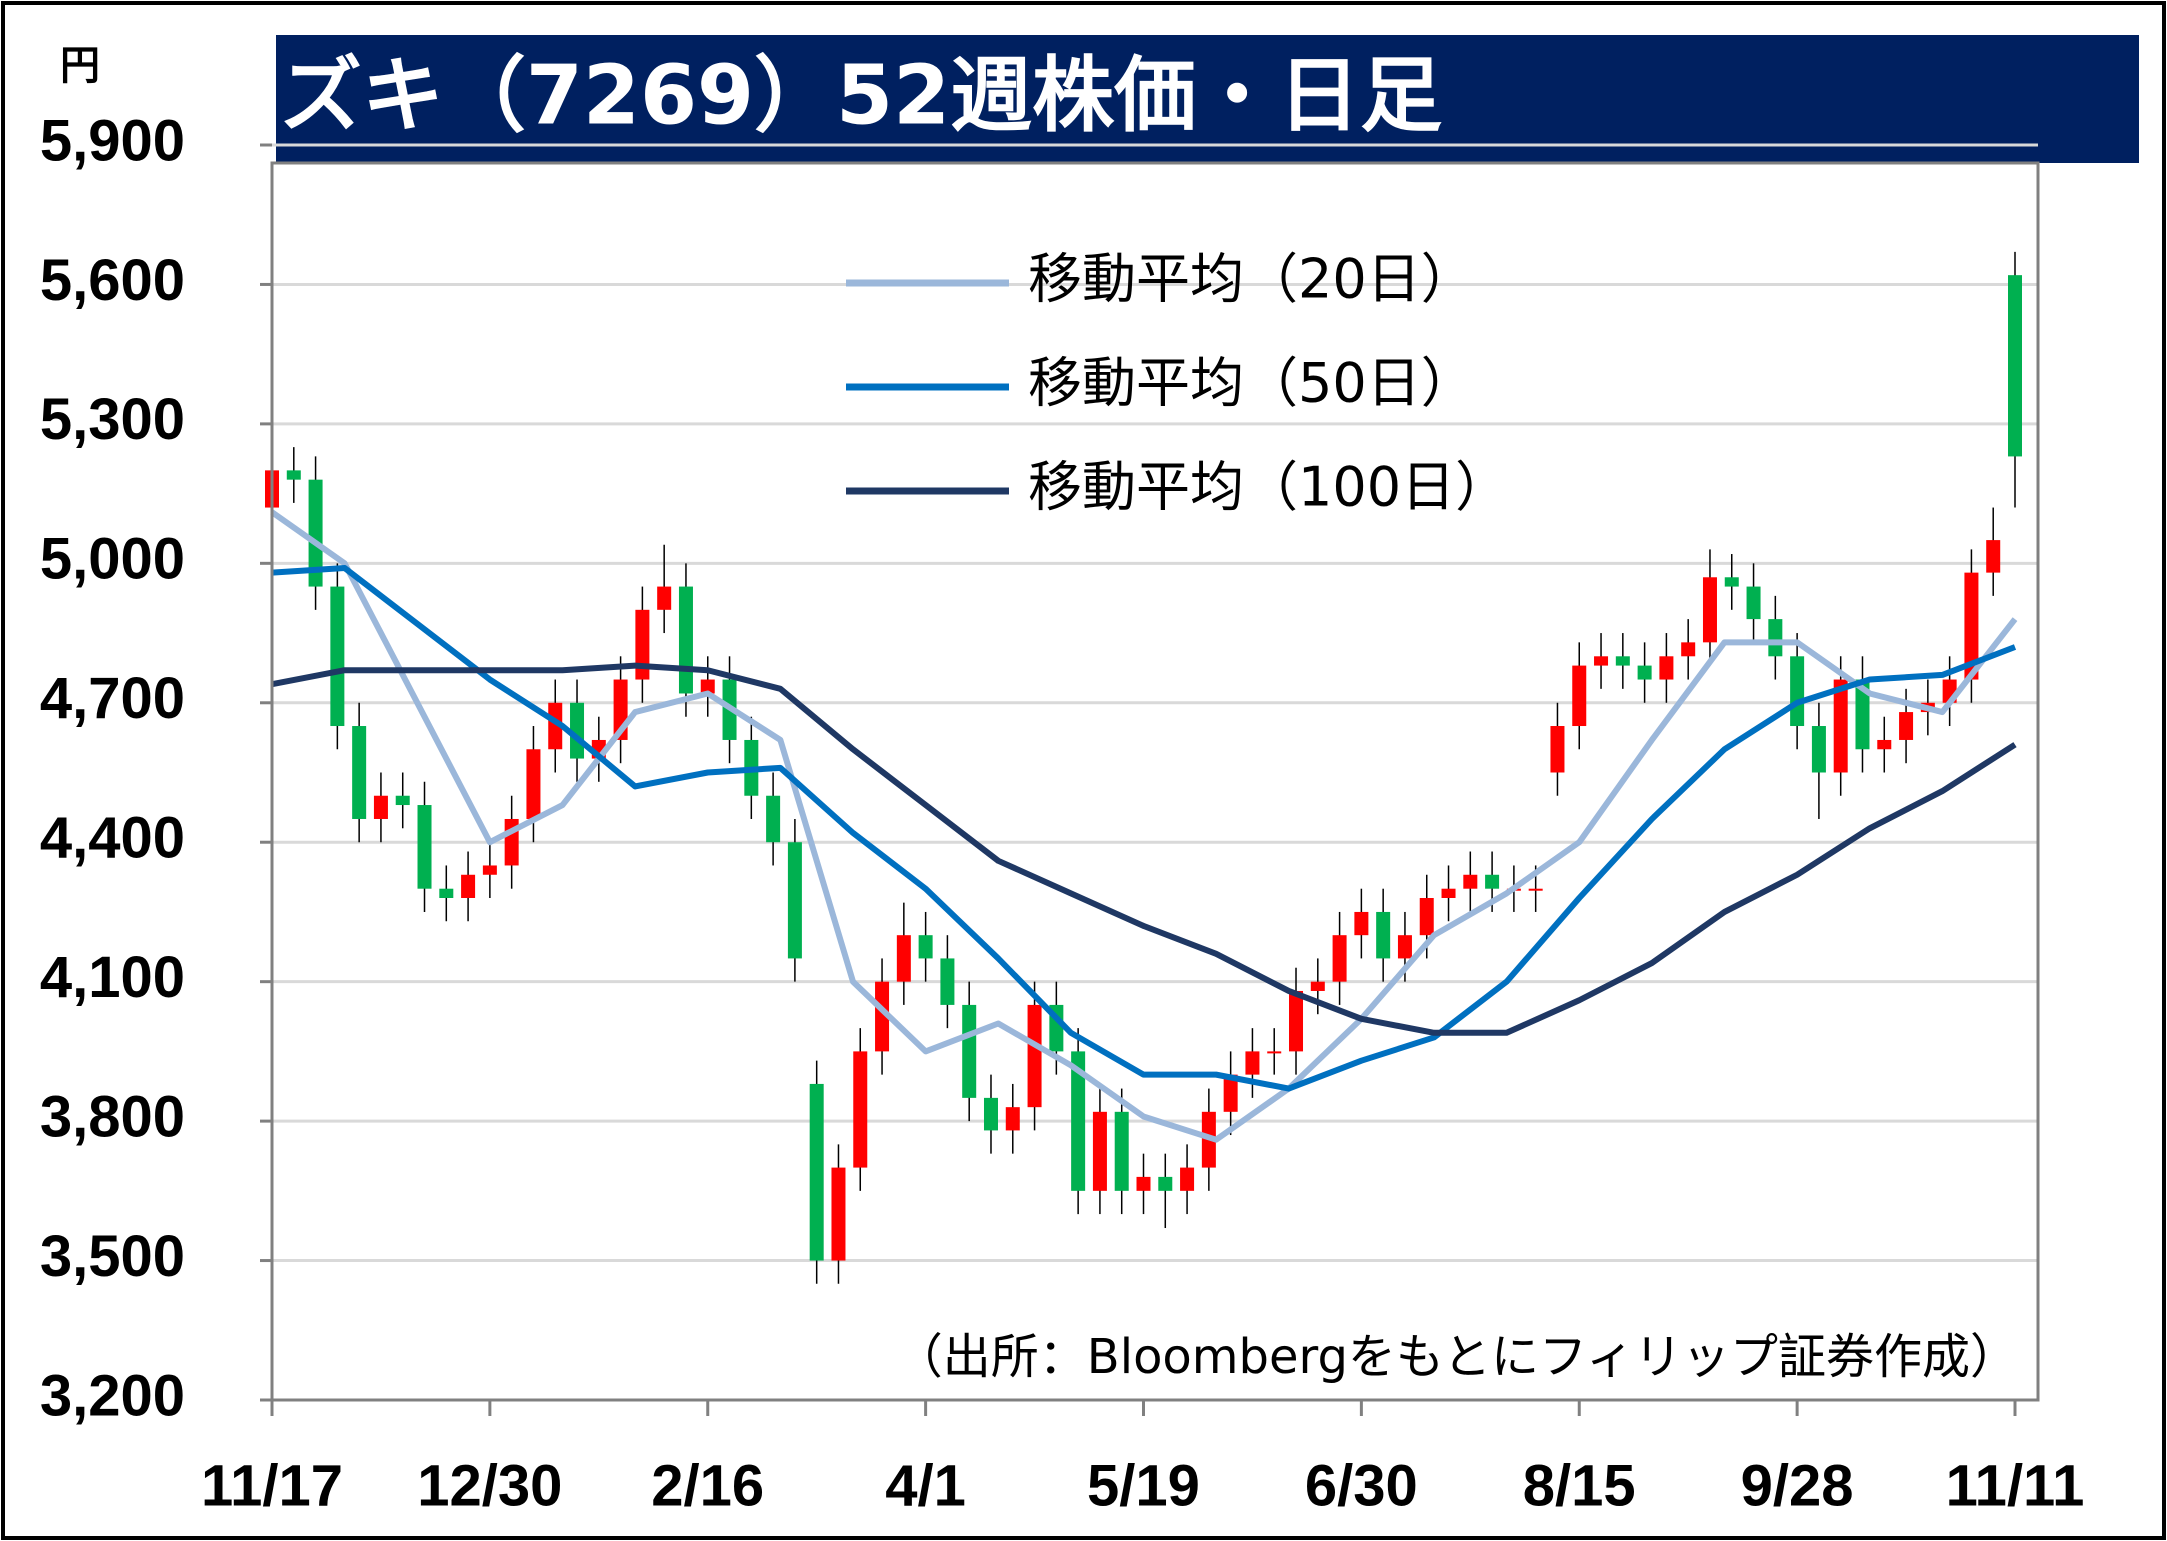 The width and height of the screenshot is (2167, 1541). Describe the element at coordinates (1579, 1485) in the screenshot. I see `x-tick-label: 8/15` at that location.